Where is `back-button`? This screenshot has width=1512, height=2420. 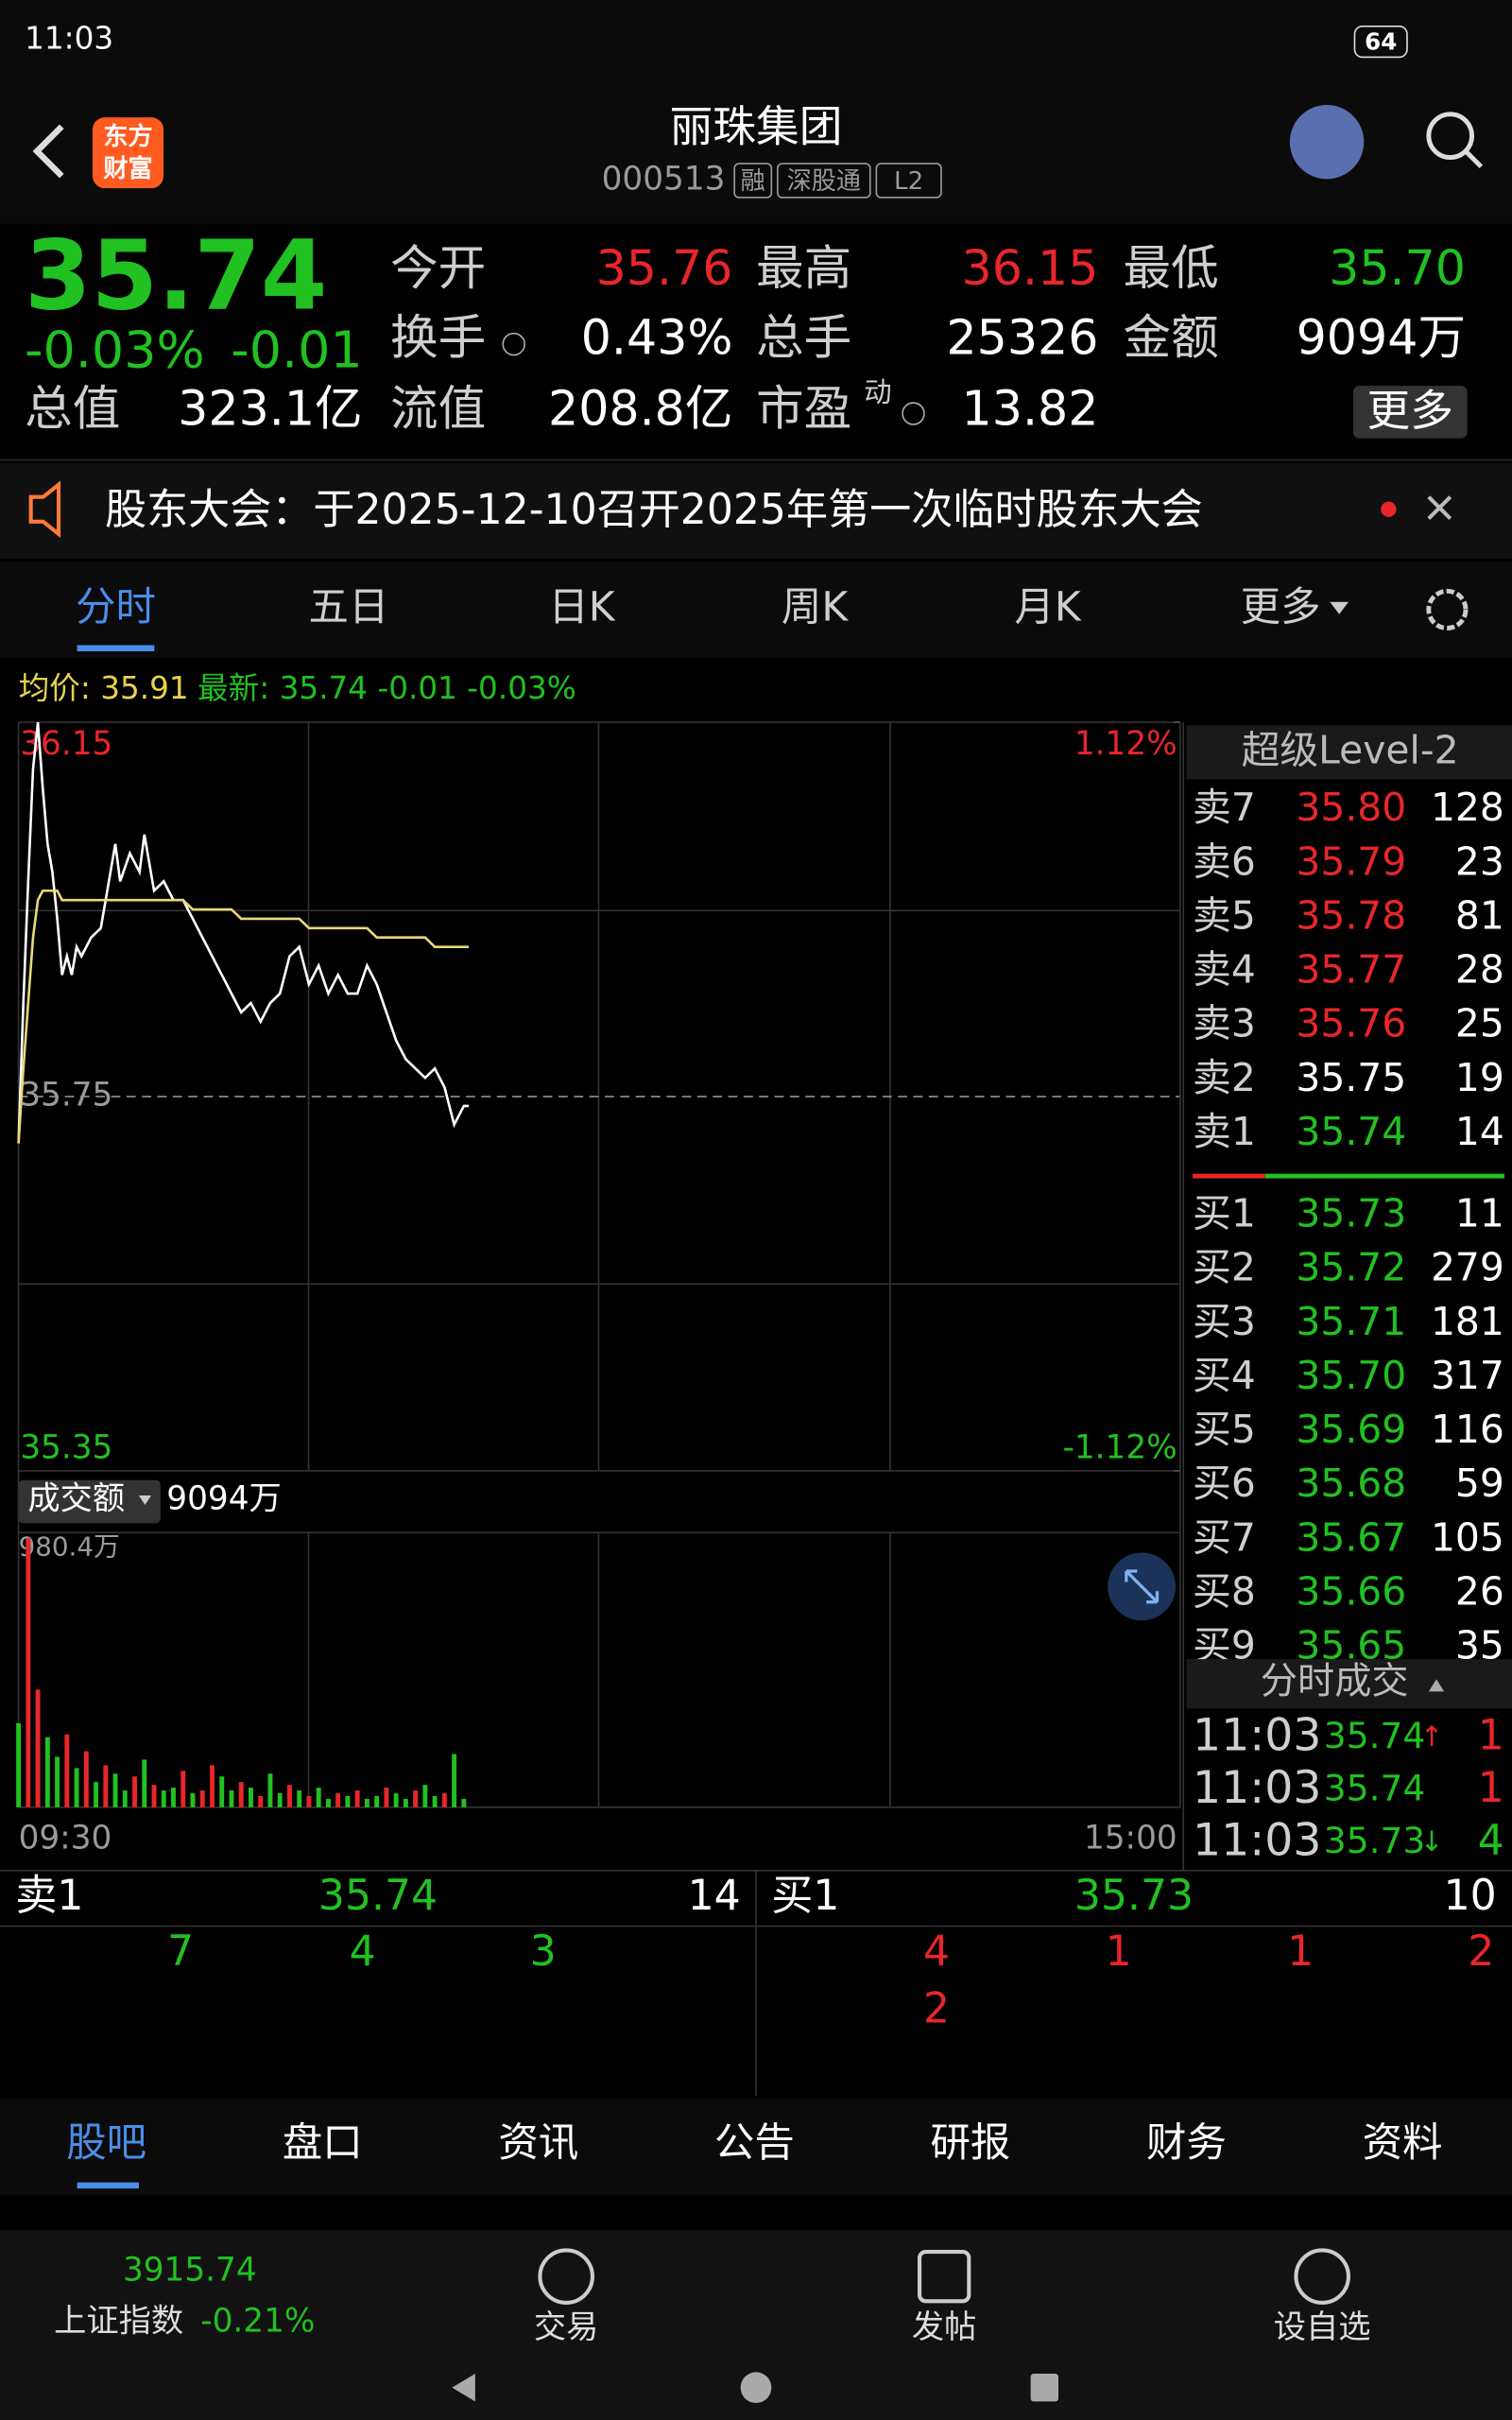 back-button is located at coordinates (48, 151).